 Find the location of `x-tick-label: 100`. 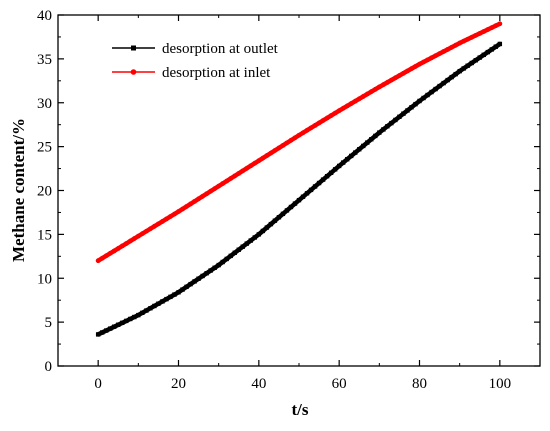

x-tick-label: 100 is located at coordinates (500, 384).